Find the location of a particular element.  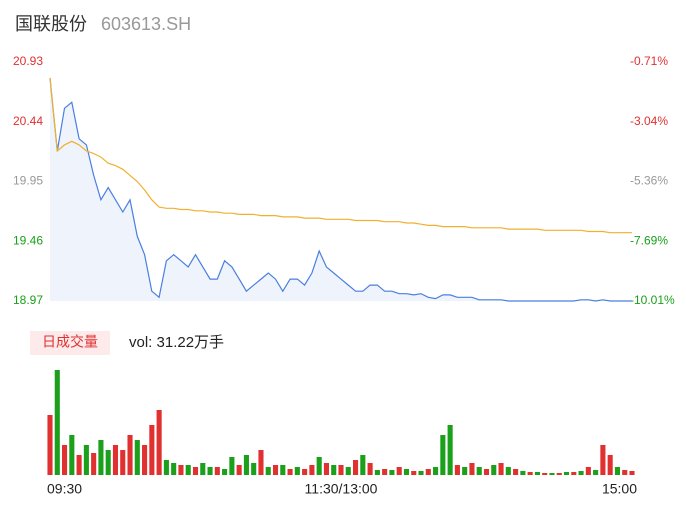

y2-tick-label: -7.69% is located at coordinates (649, 241).